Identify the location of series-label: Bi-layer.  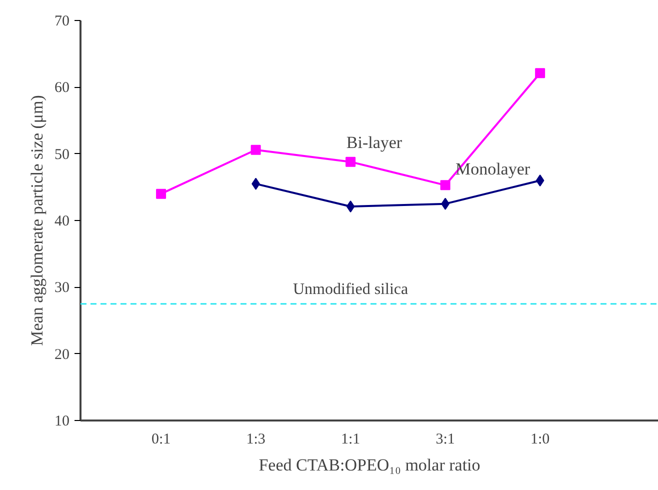
(374, 142).